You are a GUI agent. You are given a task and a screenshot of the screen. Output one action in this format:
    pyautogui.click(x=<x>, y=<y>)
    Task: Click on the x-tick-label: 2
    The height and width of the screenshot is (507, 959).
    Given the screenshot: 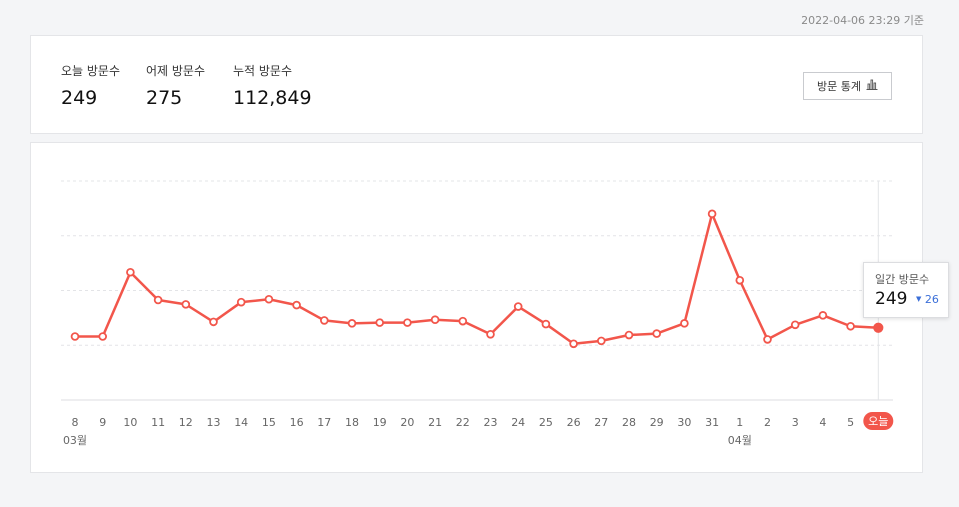 What is the action you would take?
    pyautogui.click(x=767, y=422)
    